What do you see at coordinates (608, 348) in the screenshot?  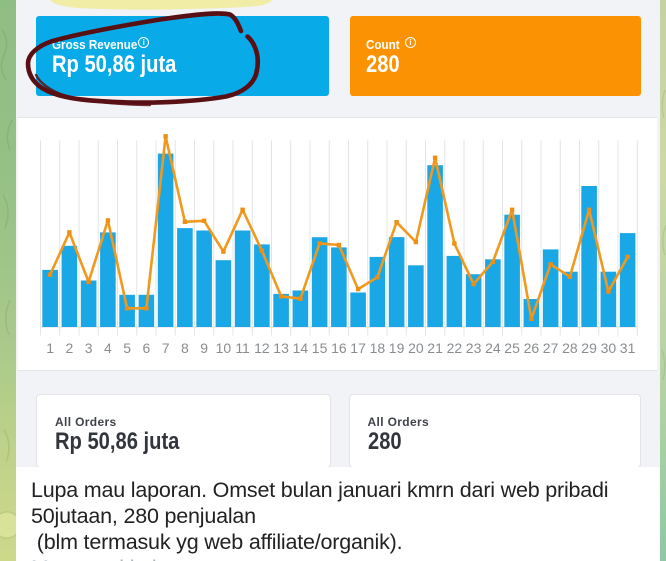 I see `svg-text: 30` at bounding box center [608, 348].